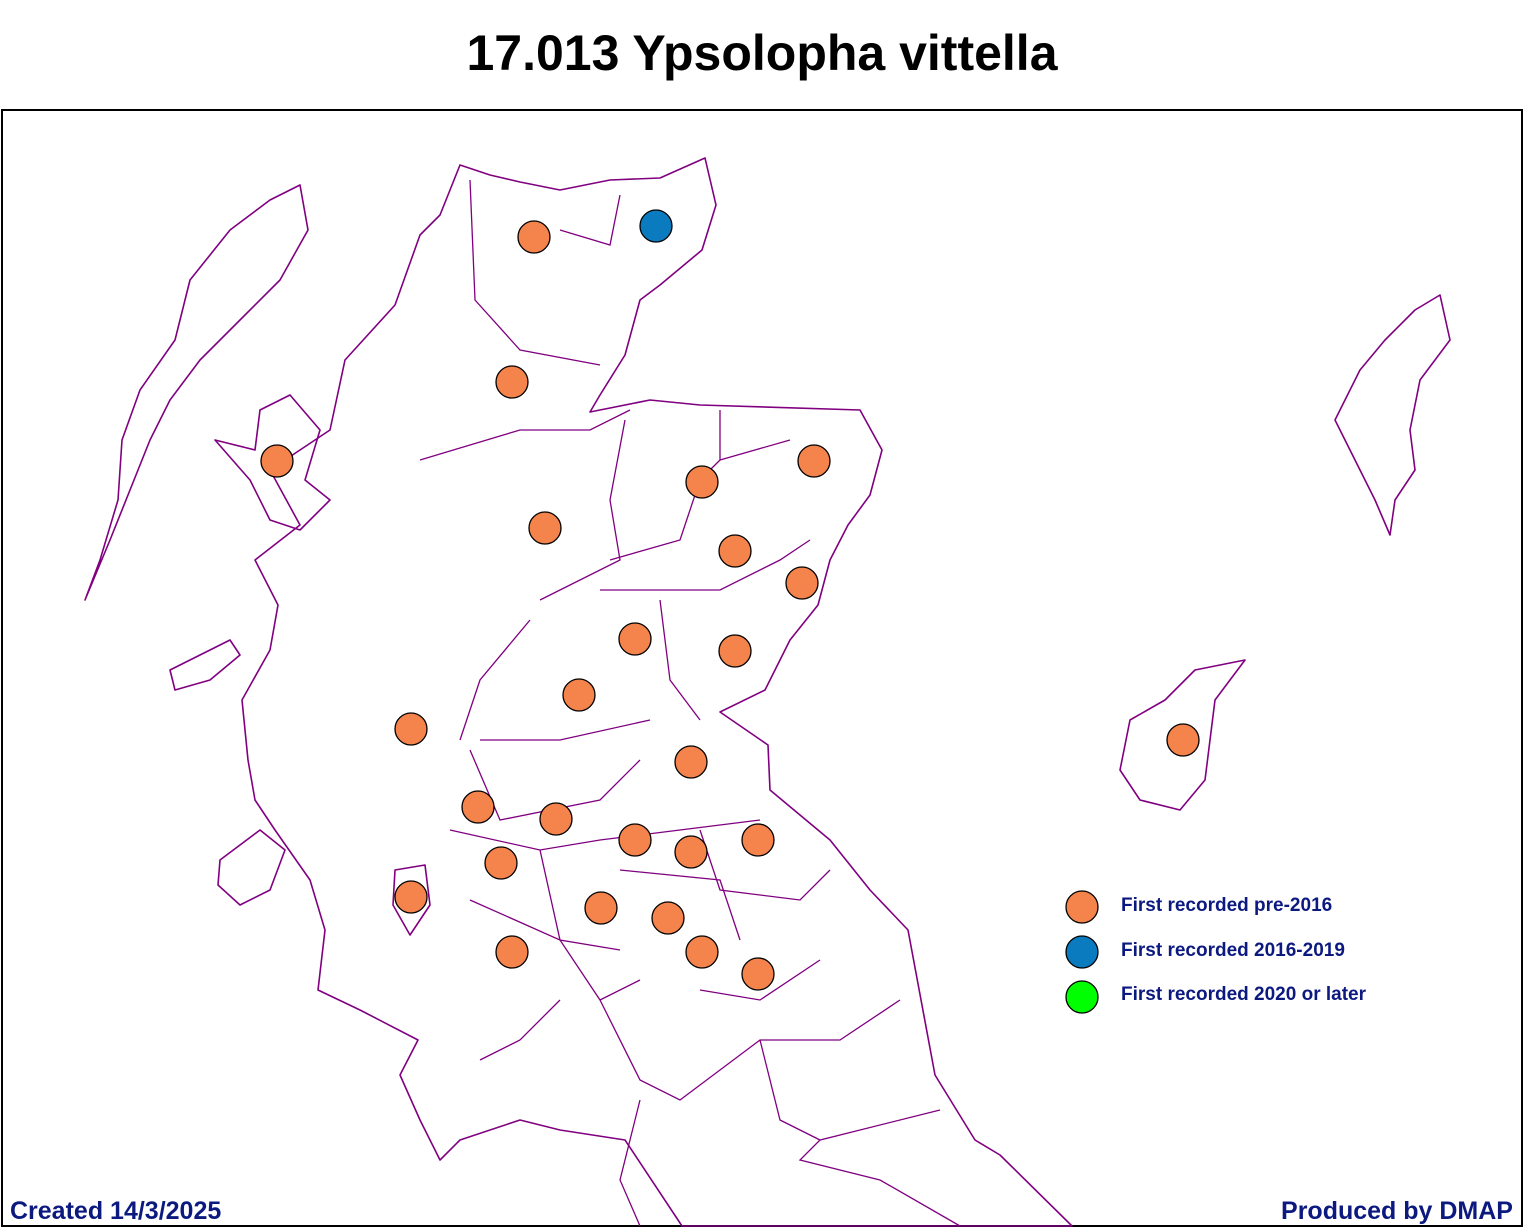  Describe the element at coordinates (205, 665) in the screenshot. I see `mull` at that location.